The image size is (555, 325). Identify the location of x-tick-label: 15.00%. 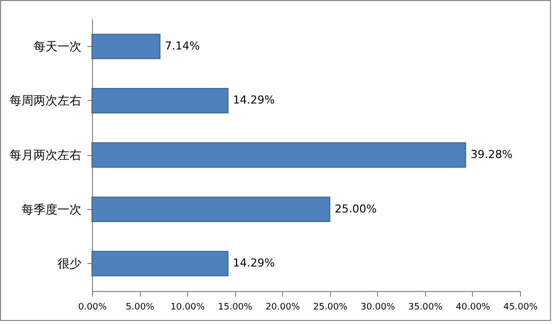
(235, 307).